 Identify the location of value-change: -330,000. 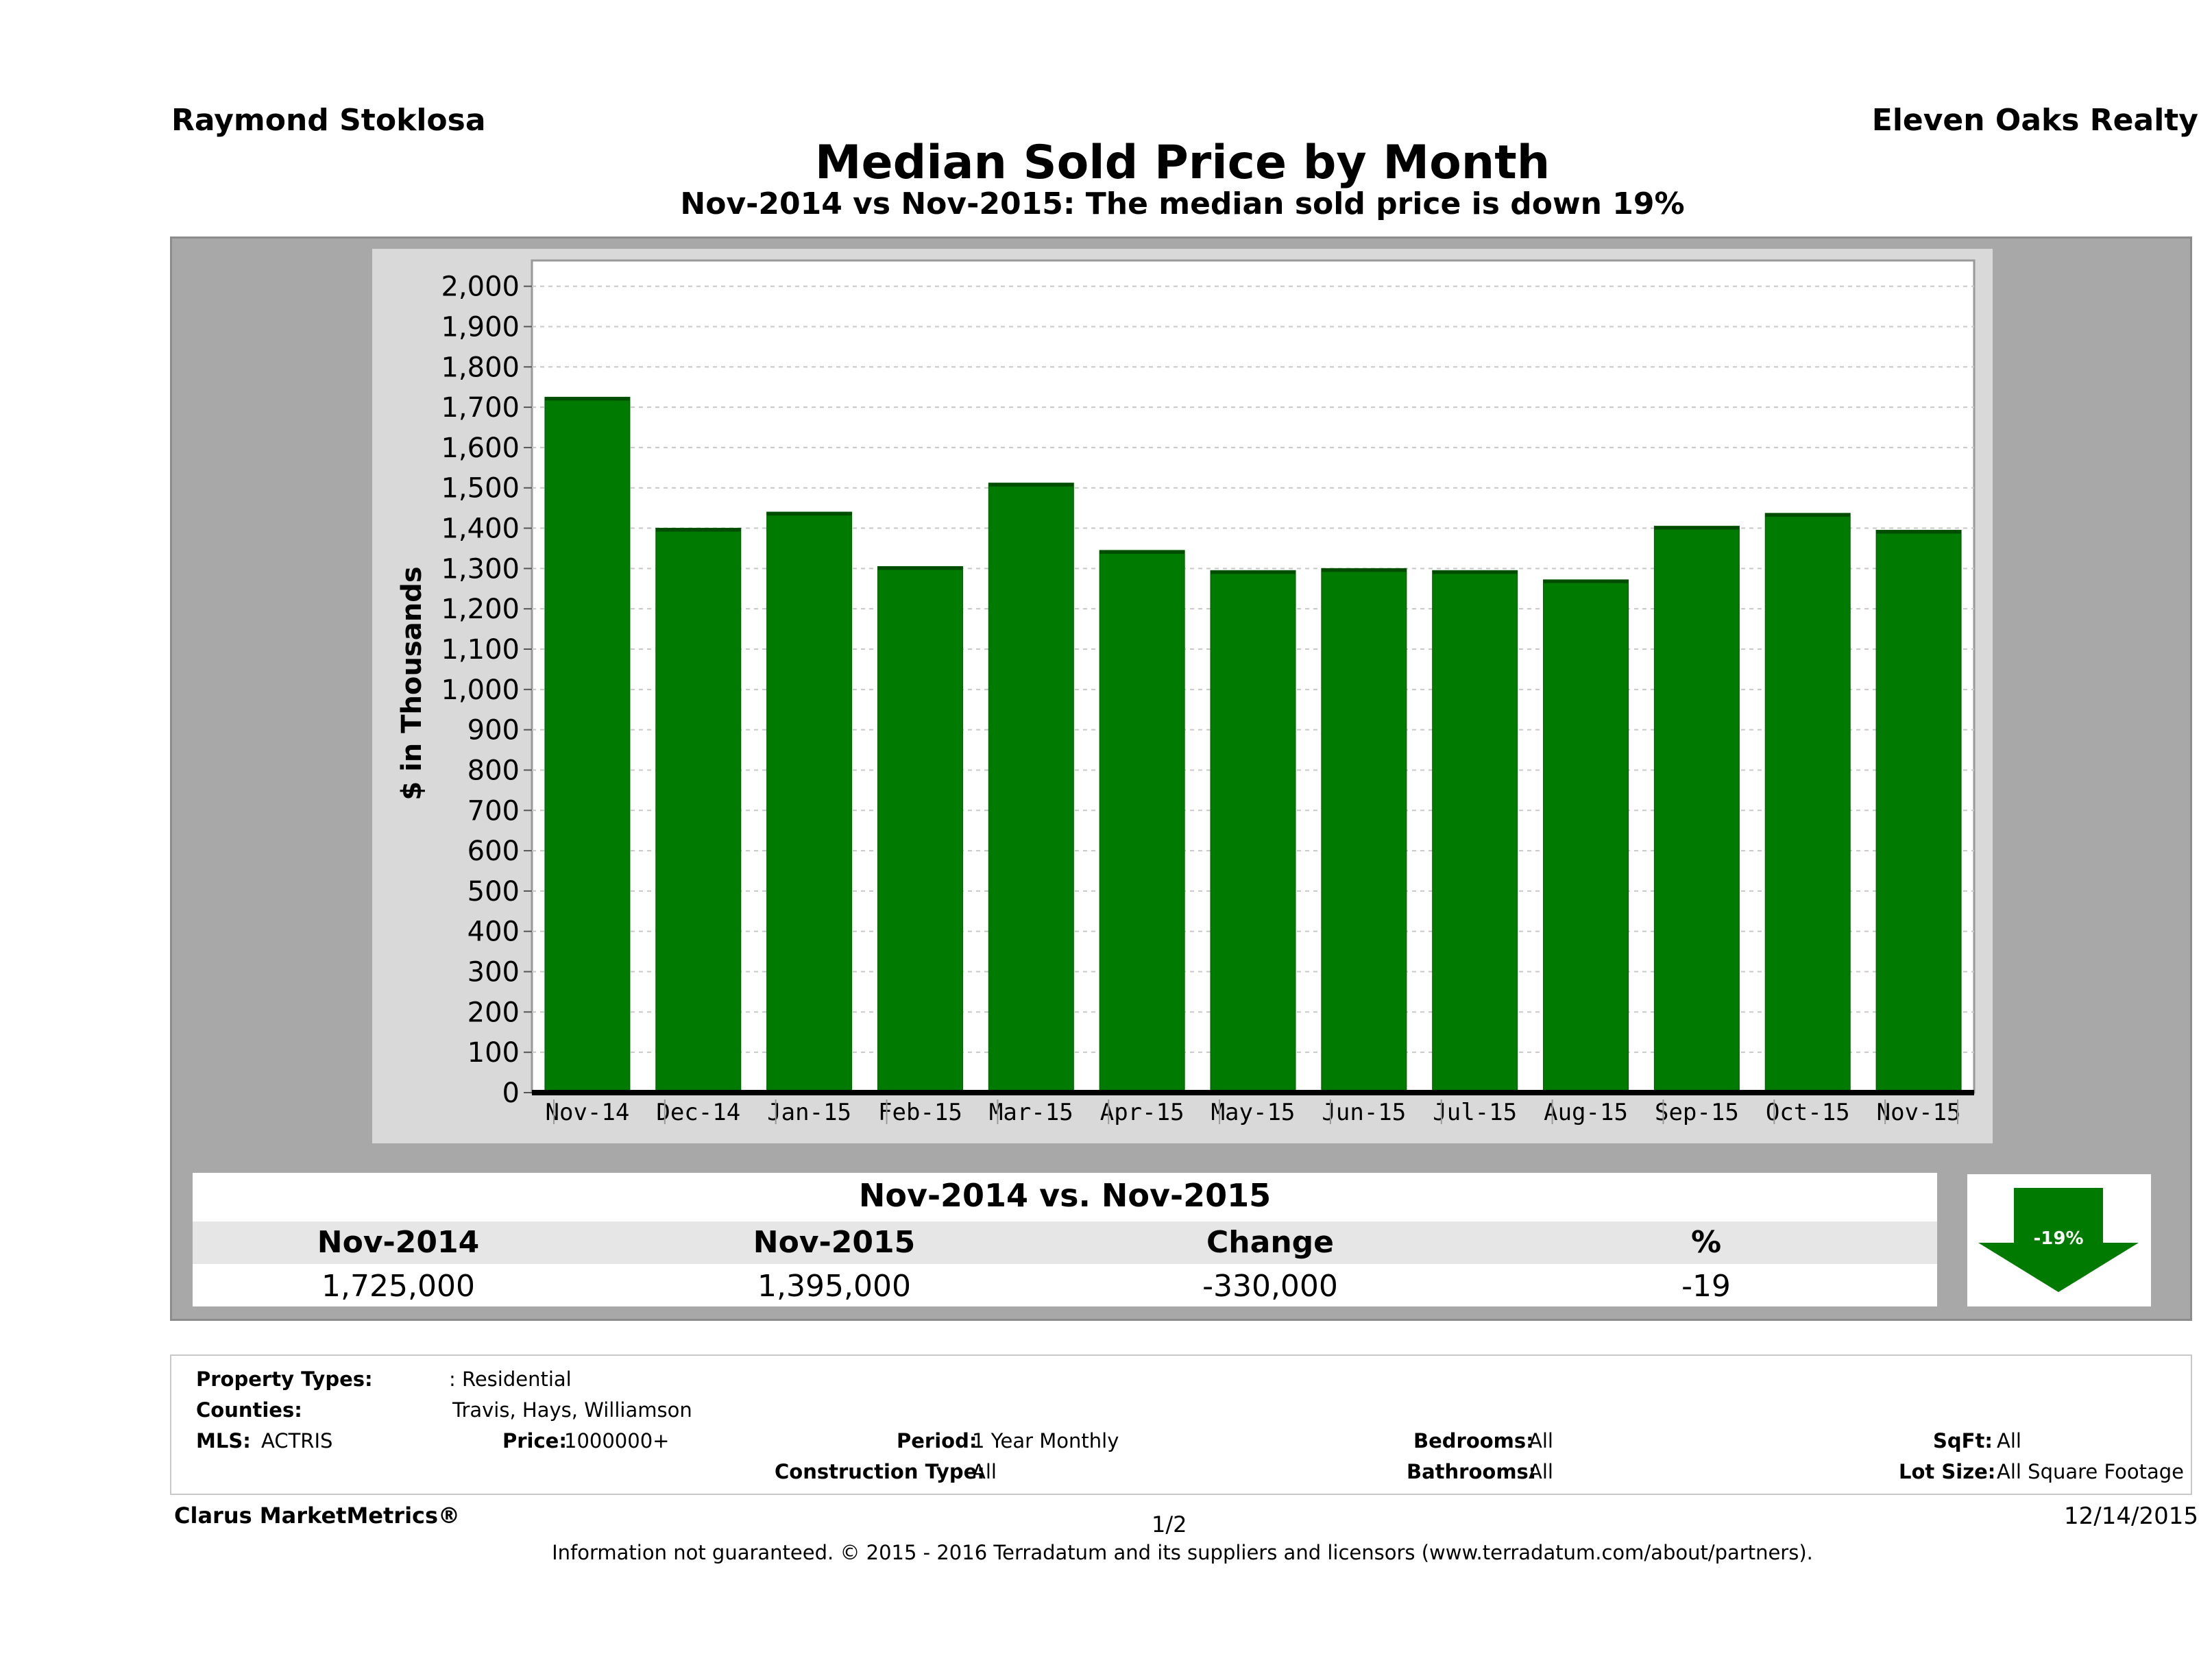
(1270, 1286).